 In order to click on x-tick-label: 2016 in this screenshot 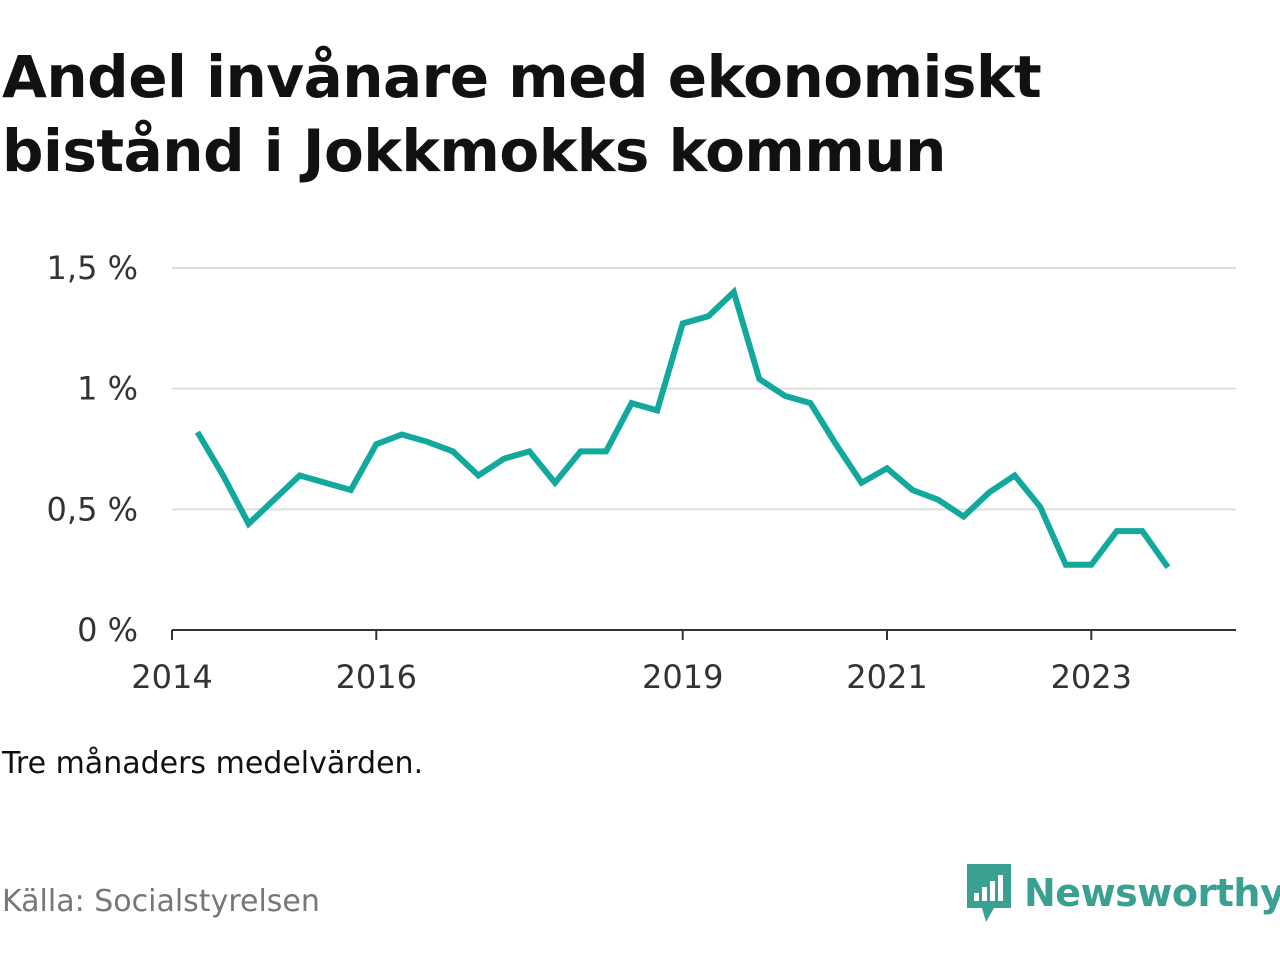, I will do `click(376, 677)`.